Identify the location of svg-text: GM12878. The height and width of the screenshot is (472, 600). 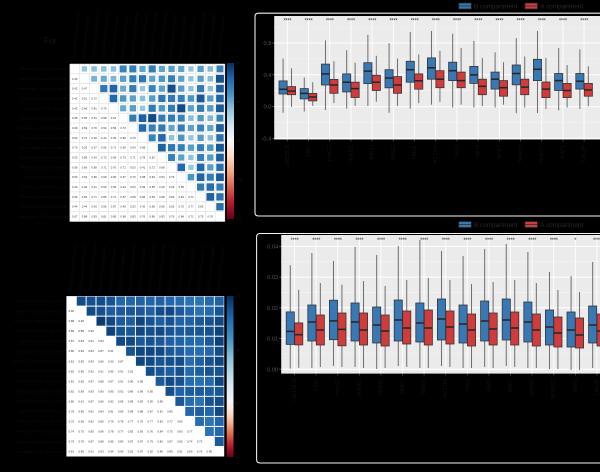
(288, 156).